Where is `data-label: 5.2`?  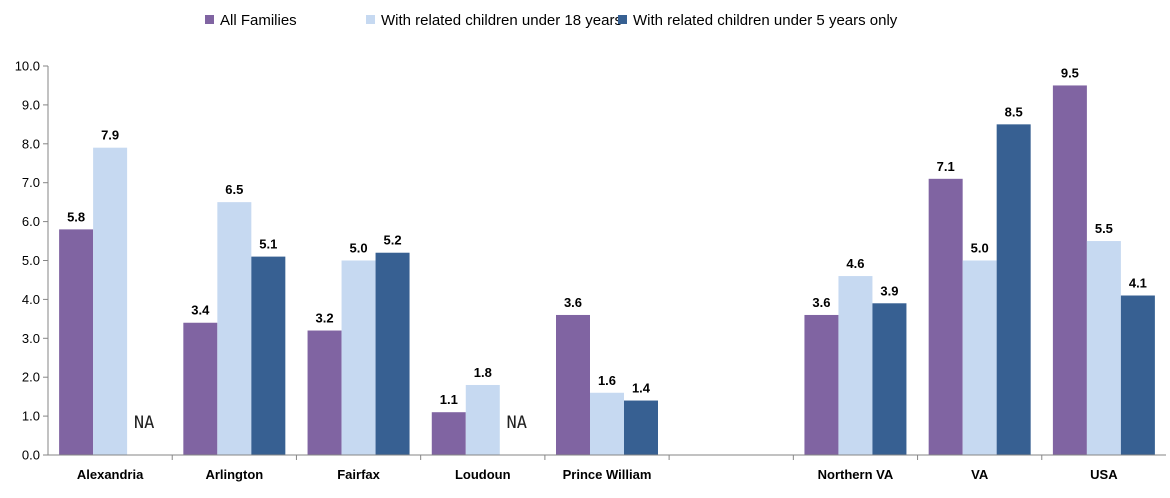
data-label: 5.2 is located at coordinates (393, 240).